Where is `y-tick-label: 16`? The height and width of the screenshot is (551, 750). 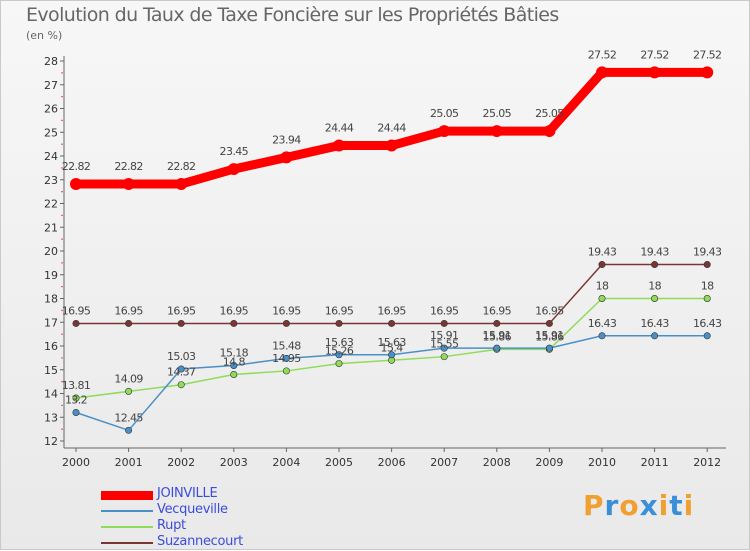 y-tick-label: 16 is located at coordinates (51, 346).